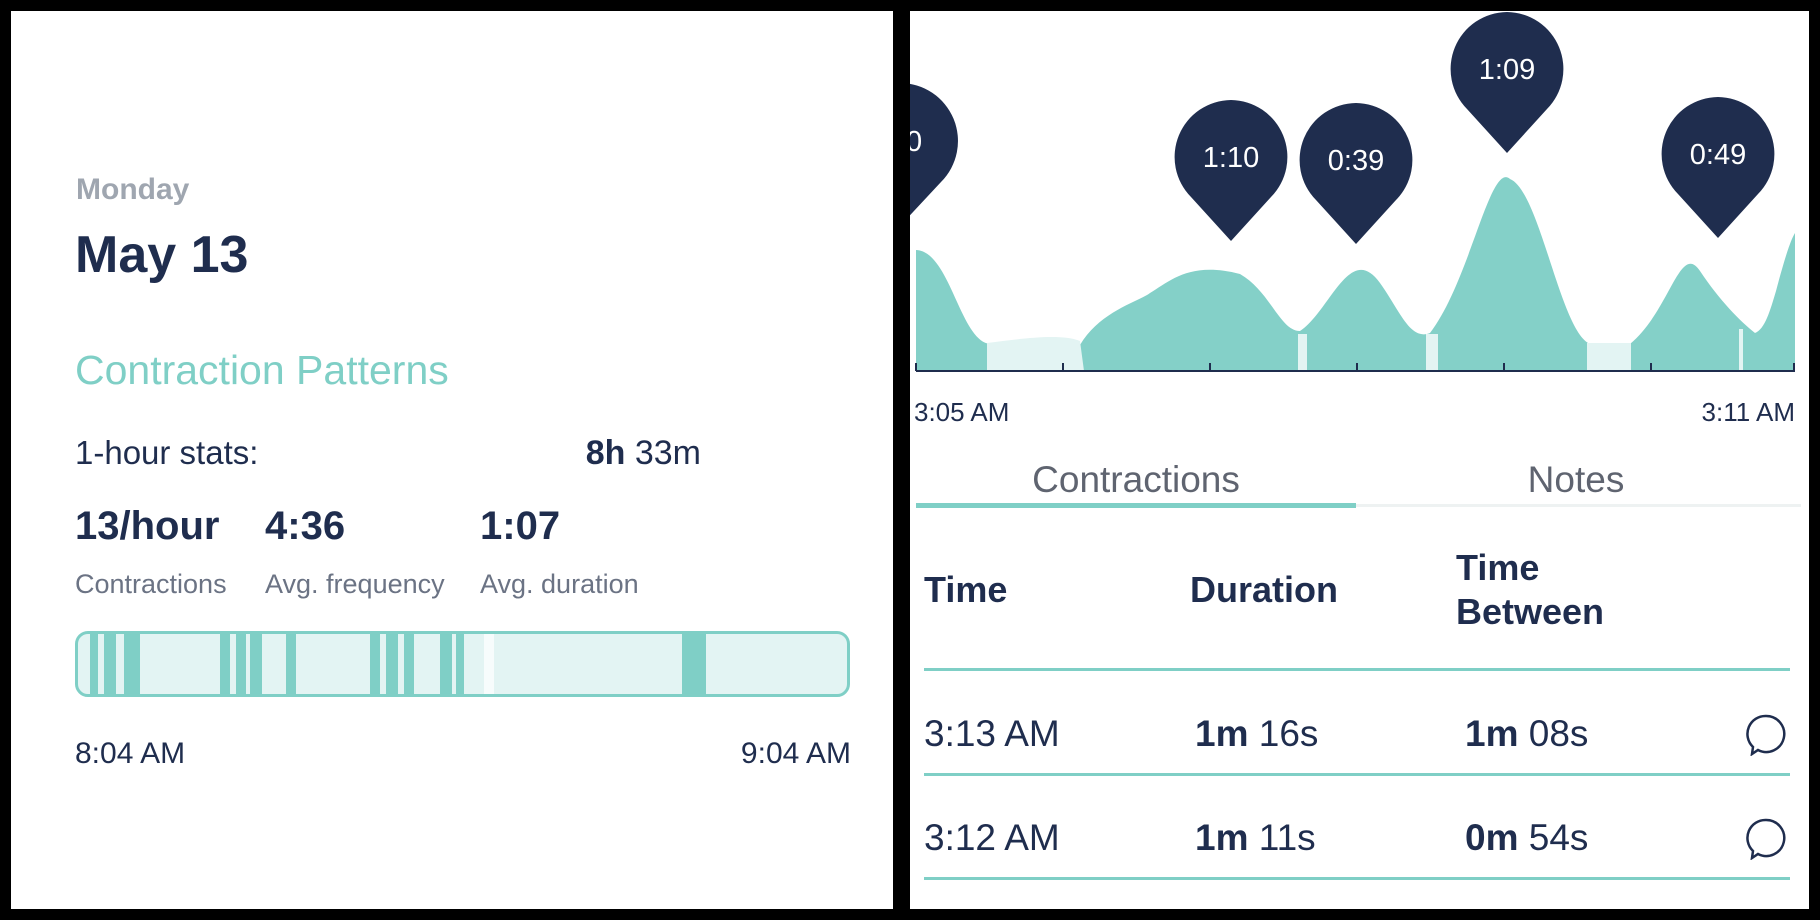 Image resolution: width=1820 pixels, height=920 pixels. What do you see at coordinates (1288, 733) in the screenshot?
I see `row-duration-seconds: 16s` at bounding box center [1288, 733].